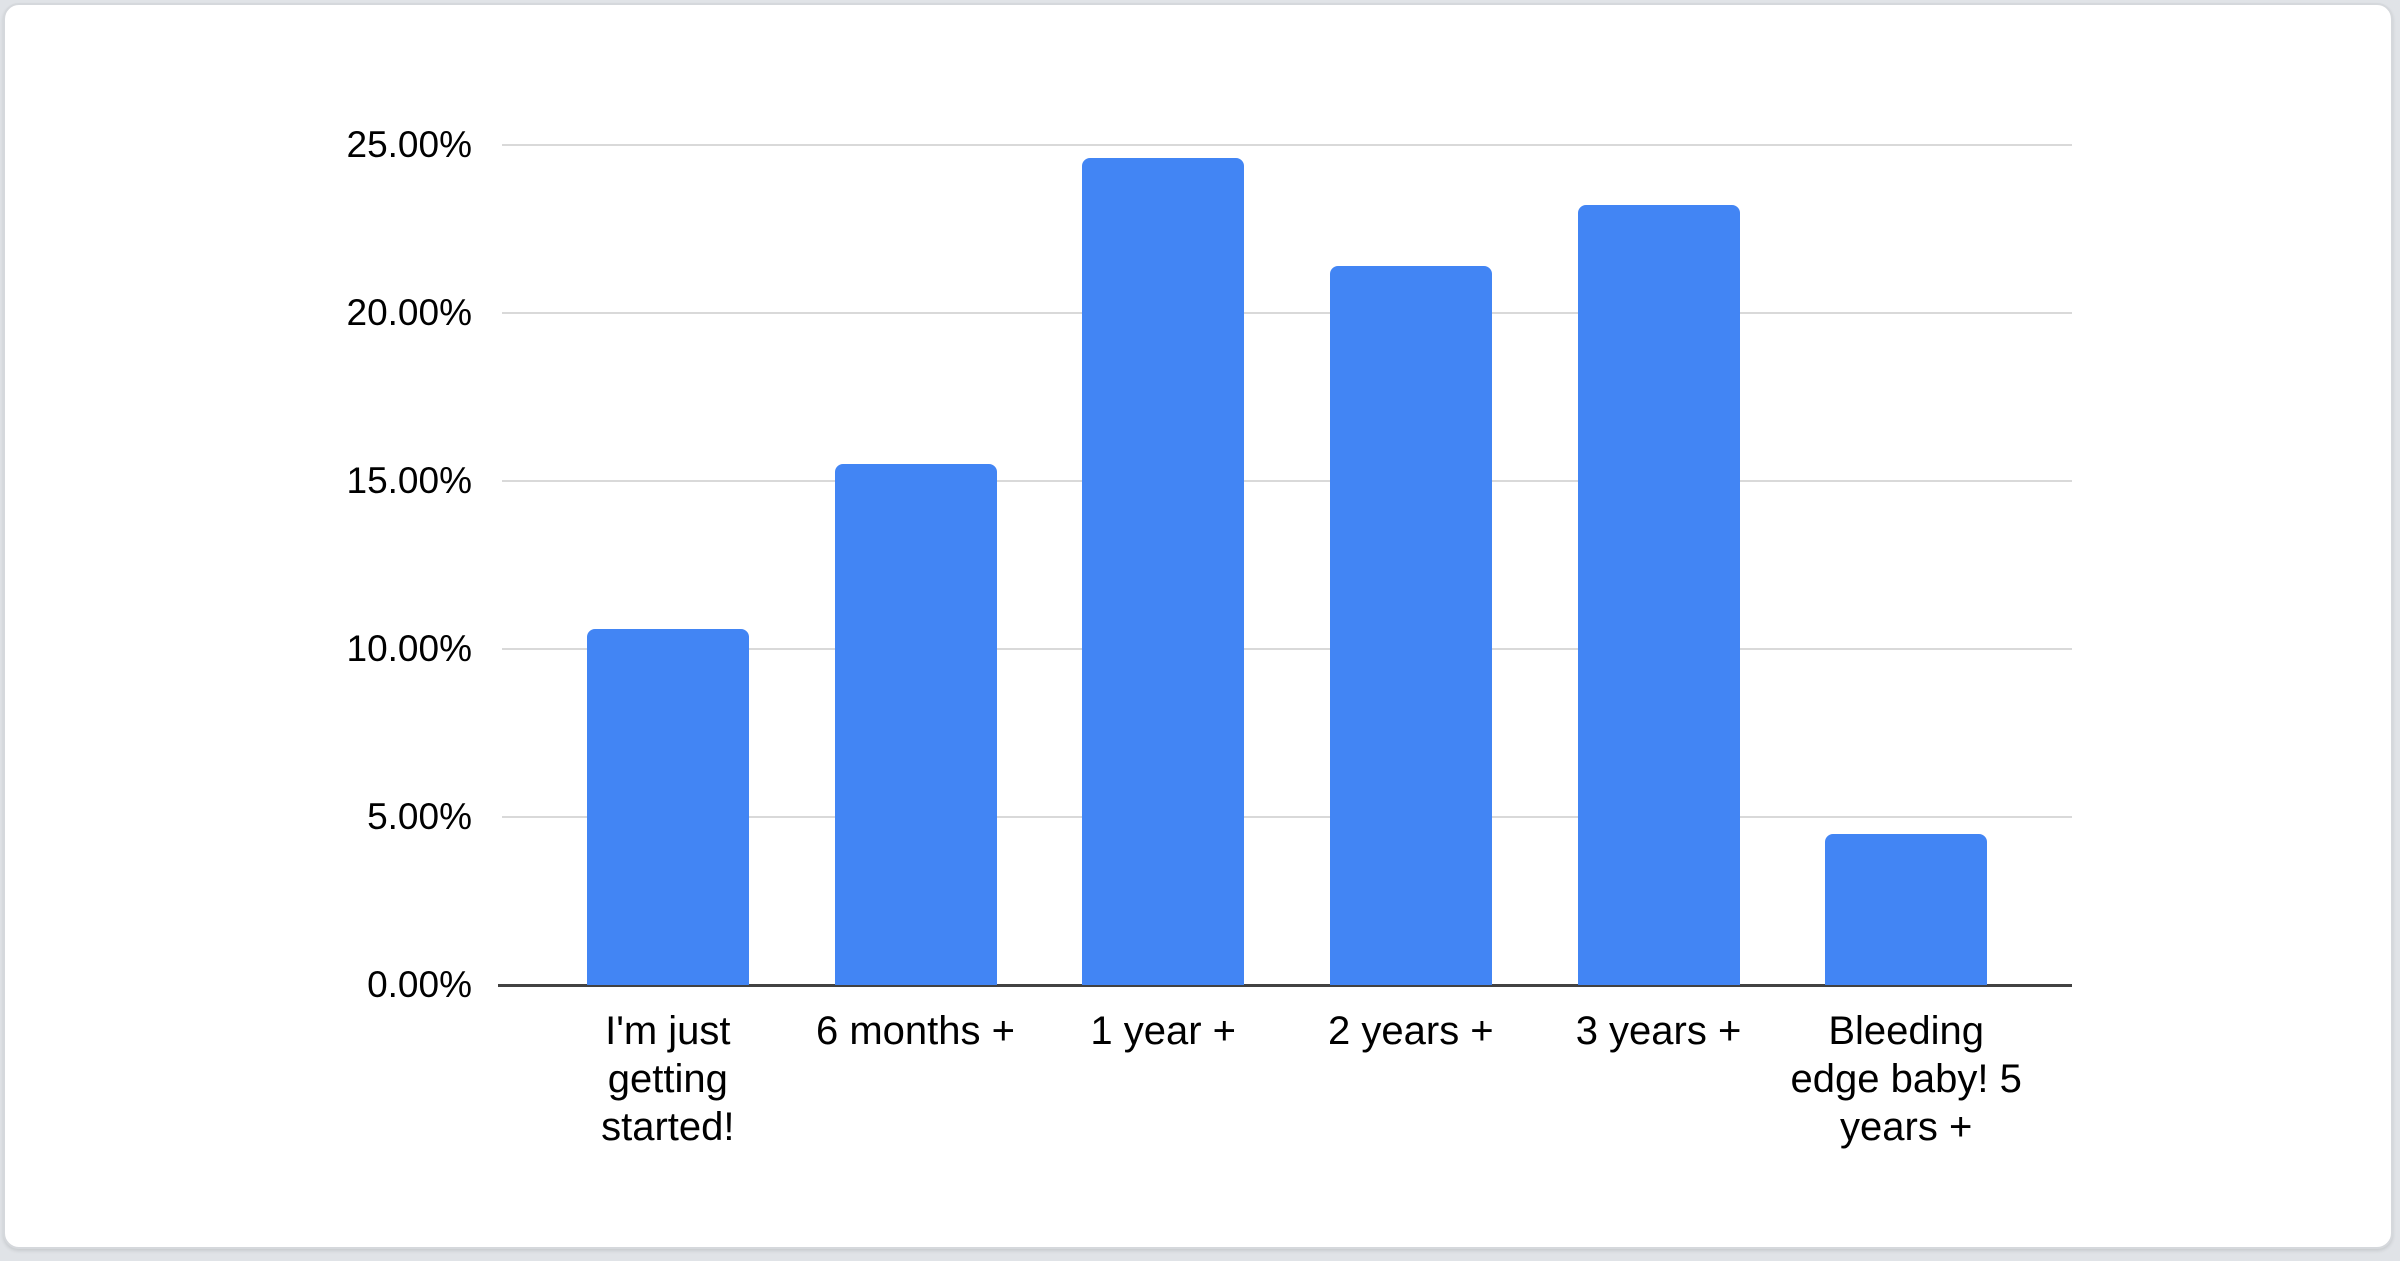  I want to click on x-tick-slot: 3 years +, so click(1659, 1079).